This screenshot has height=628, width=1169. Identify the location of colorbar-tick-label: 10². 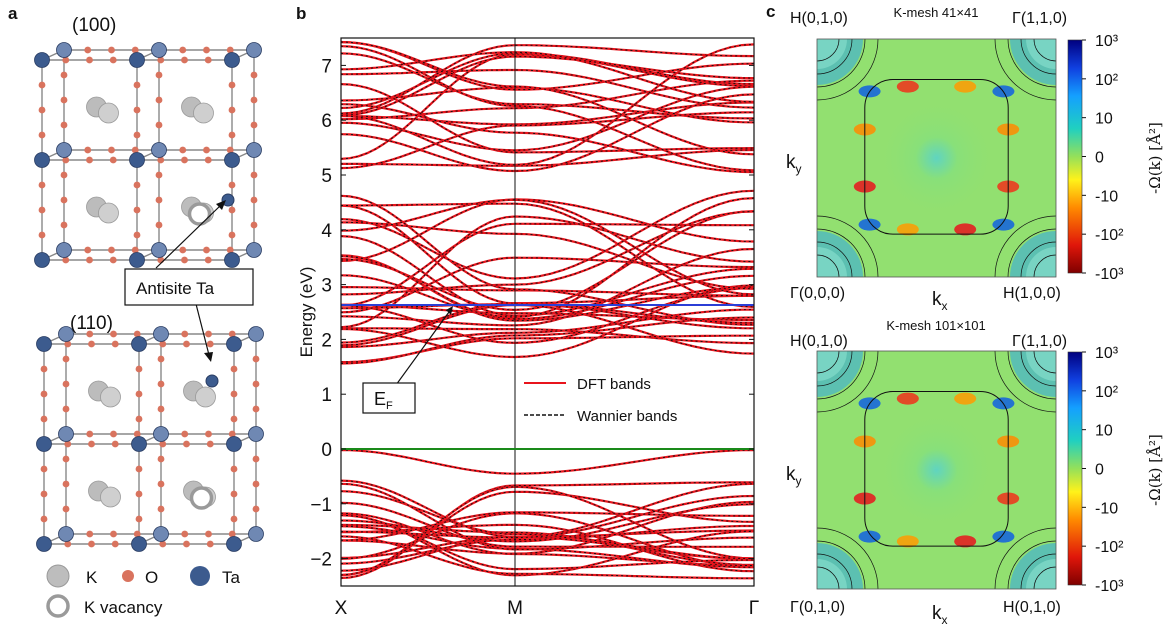
(1107, 80).